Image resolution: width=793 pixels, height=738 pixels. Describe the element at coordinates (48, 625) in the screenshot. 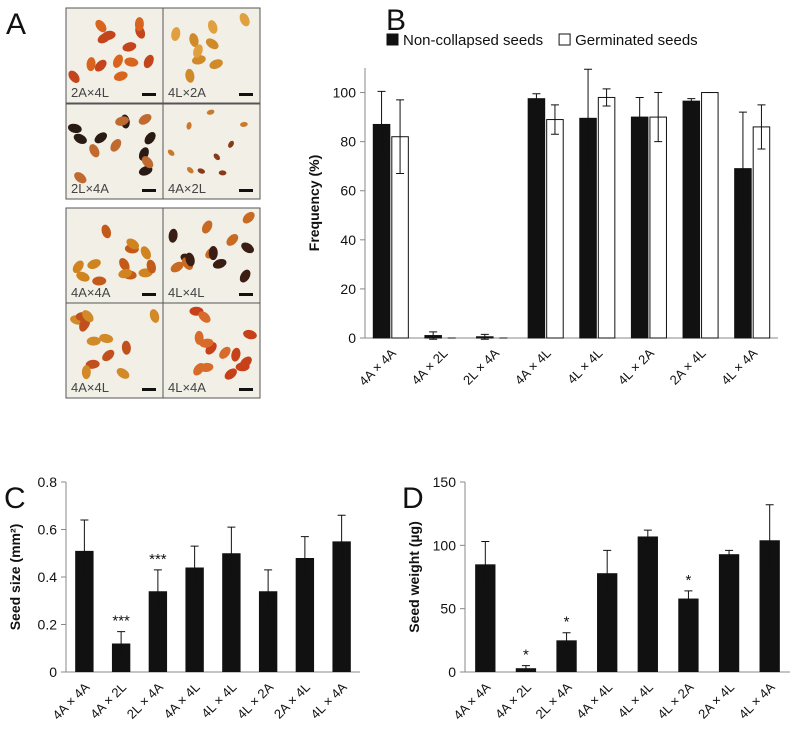

I see `y-tick-label: 0.2` at that location.